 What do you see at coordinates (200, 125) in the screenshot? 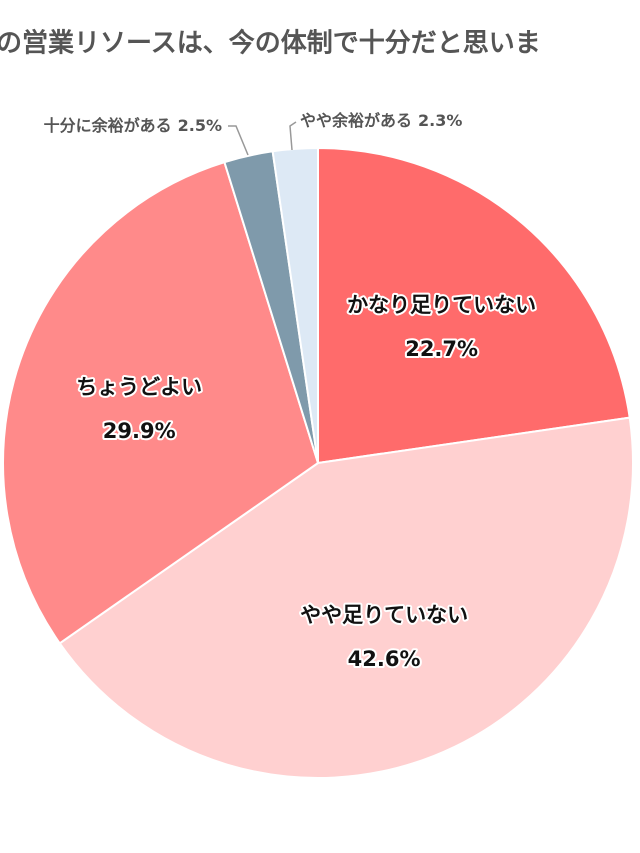
I see `slice-label-value: 2.5%` at bounding box center [200, 125].